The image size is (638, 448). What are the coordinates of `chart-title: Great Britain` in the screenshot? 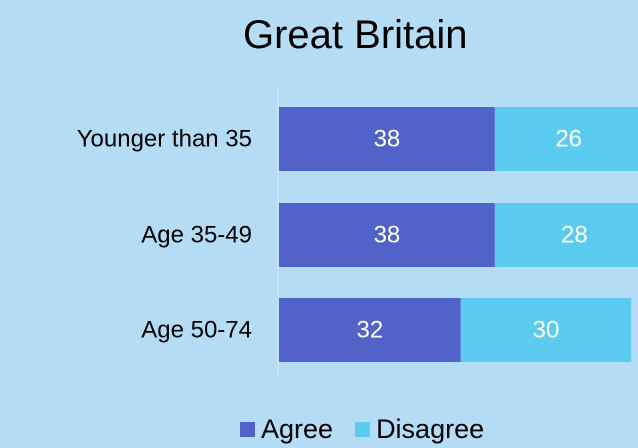 It's located at (355, 35).